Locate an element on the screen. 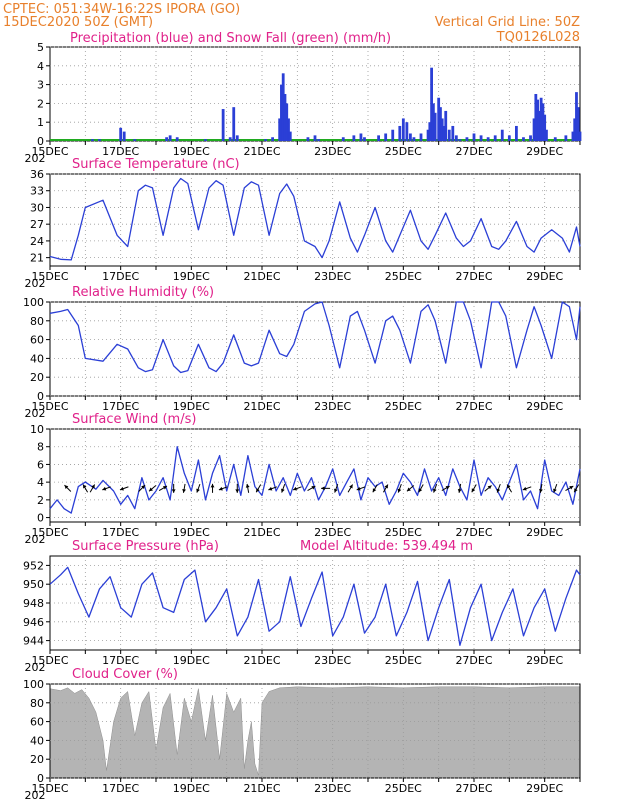  marks-pressure is located at coordinates (315, 606).